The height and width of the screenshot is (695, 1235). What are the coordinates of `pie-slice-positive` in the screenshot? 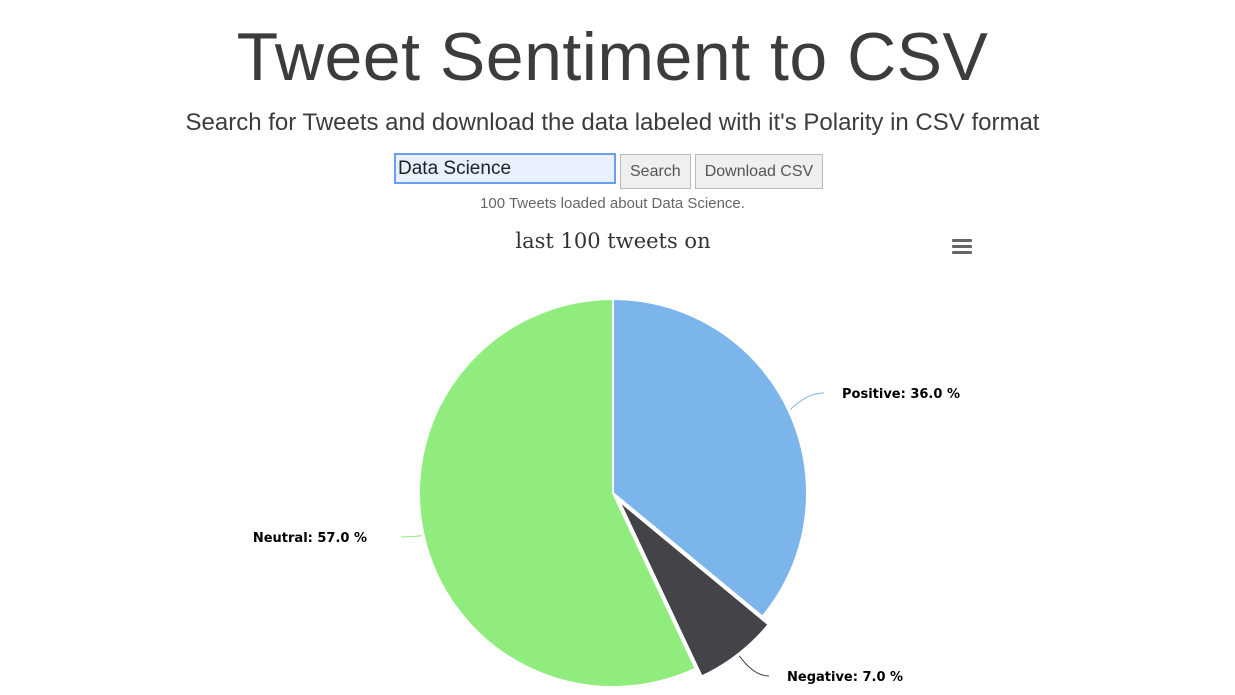 It's located at (710, 458).